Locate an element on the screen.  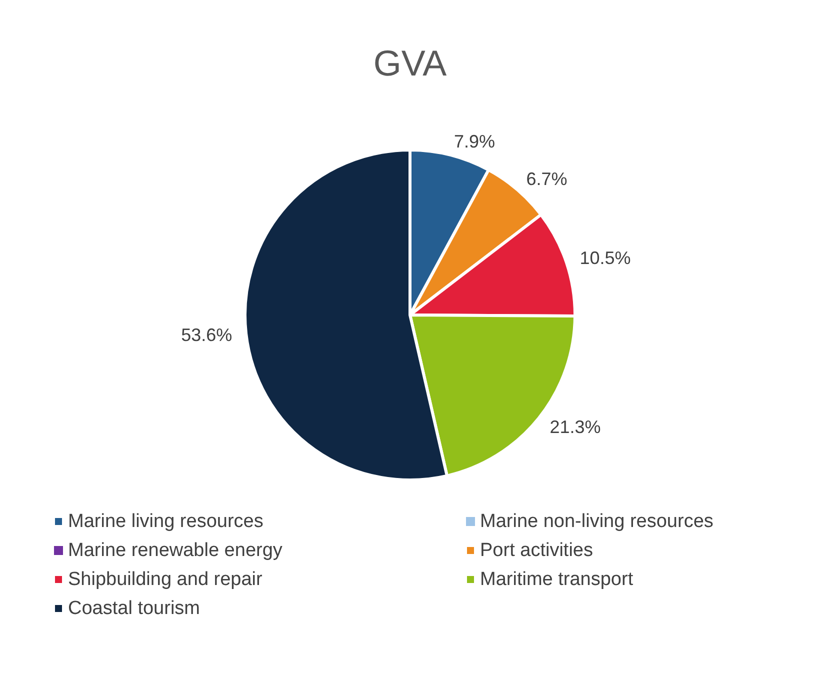
legend-label: Marine non-living resources is located at coordinates (597, 521).